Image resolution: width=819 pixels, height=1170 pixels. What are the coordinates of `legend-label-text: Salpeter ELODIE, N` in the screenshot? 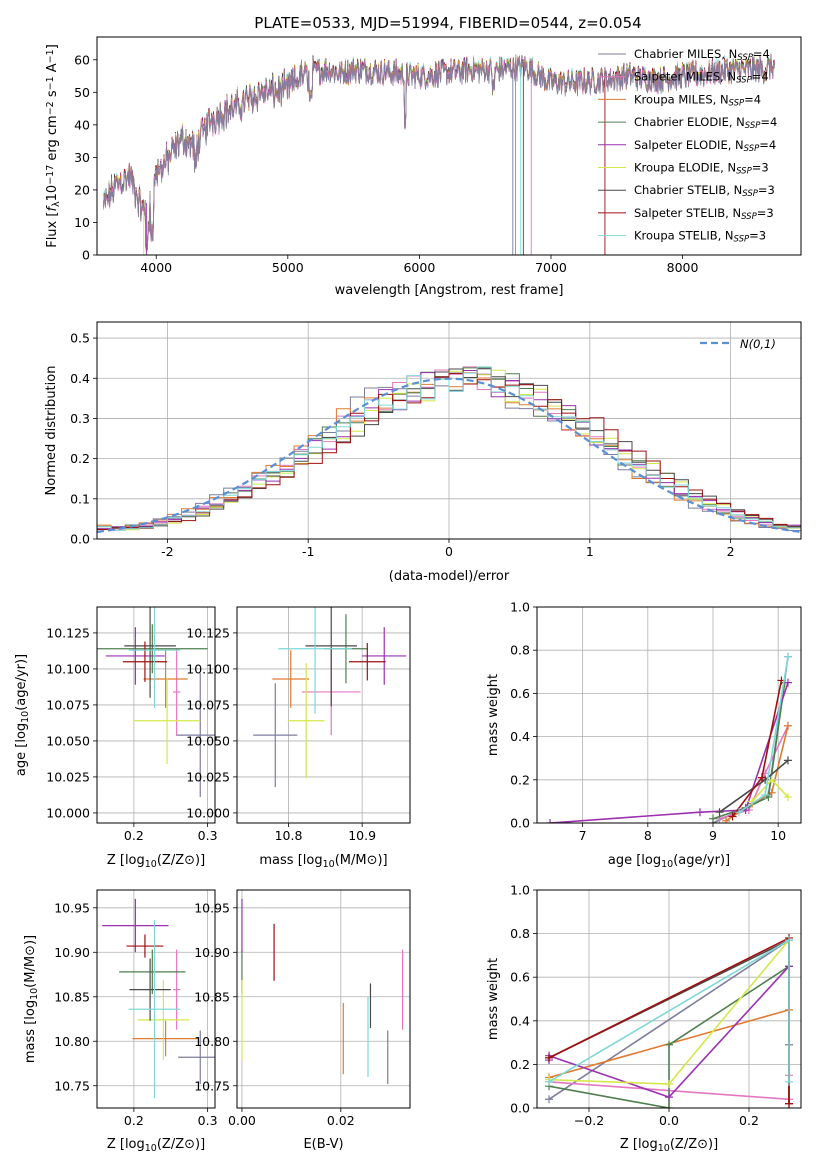 It's located at (689, 145).